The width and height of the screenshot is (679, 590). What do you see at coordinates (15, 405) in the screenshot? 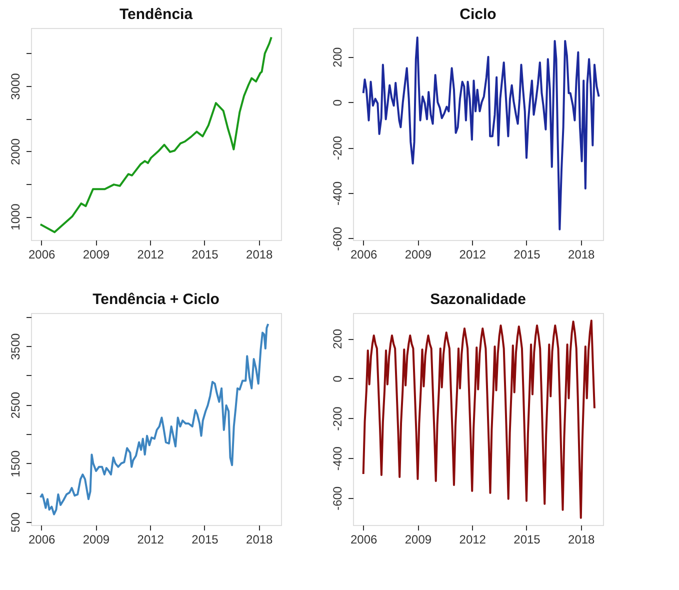
I see `y-tick-label: 2500` at bounding box center [15, 405].